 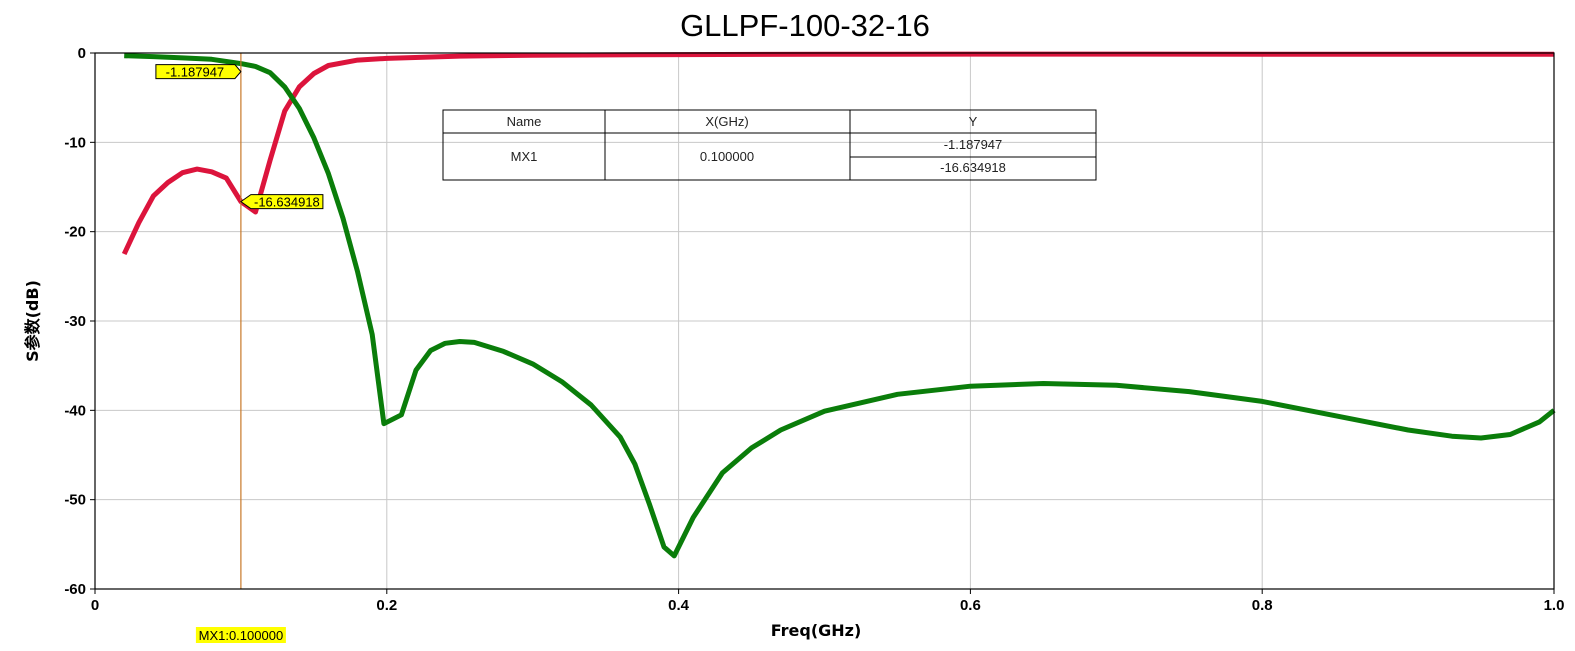 I want to click on table-cell-x: 0.100000, so click(x=727, y=156).